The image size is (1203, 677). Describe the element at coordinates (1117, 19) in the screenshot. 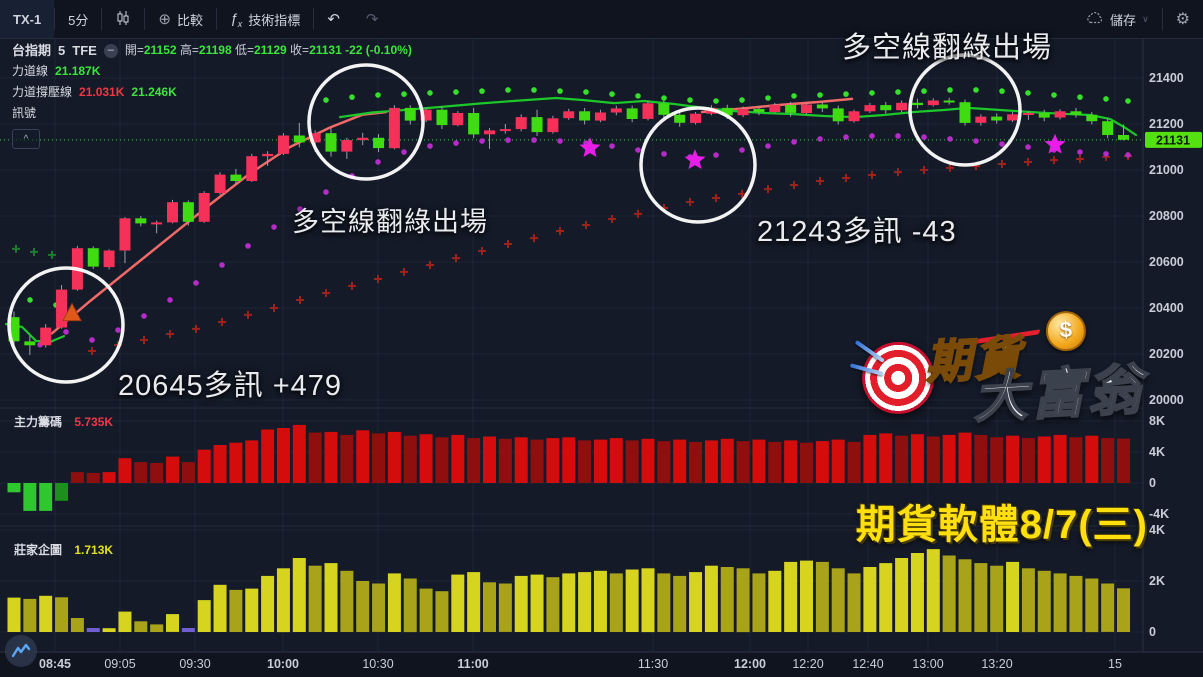

I see `save-button: 儲存 ∨` at that location.